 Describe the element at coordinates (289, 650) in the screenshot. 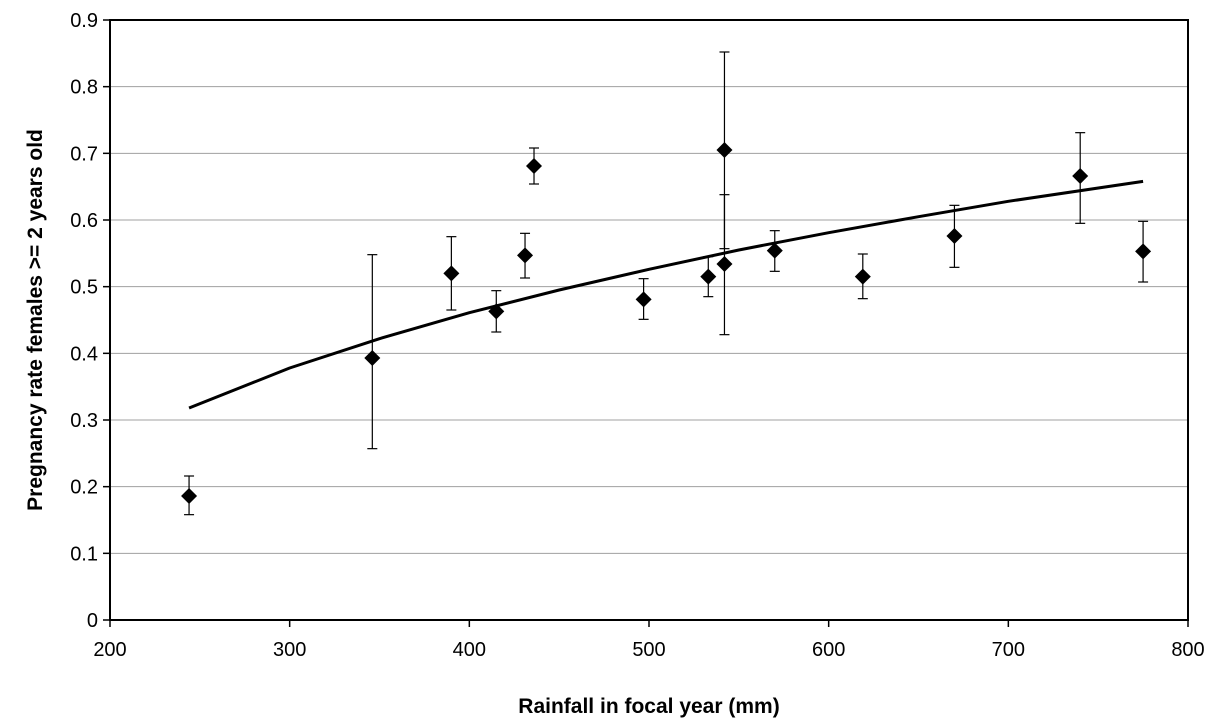

I see `x-tick-label: 300` at that location.